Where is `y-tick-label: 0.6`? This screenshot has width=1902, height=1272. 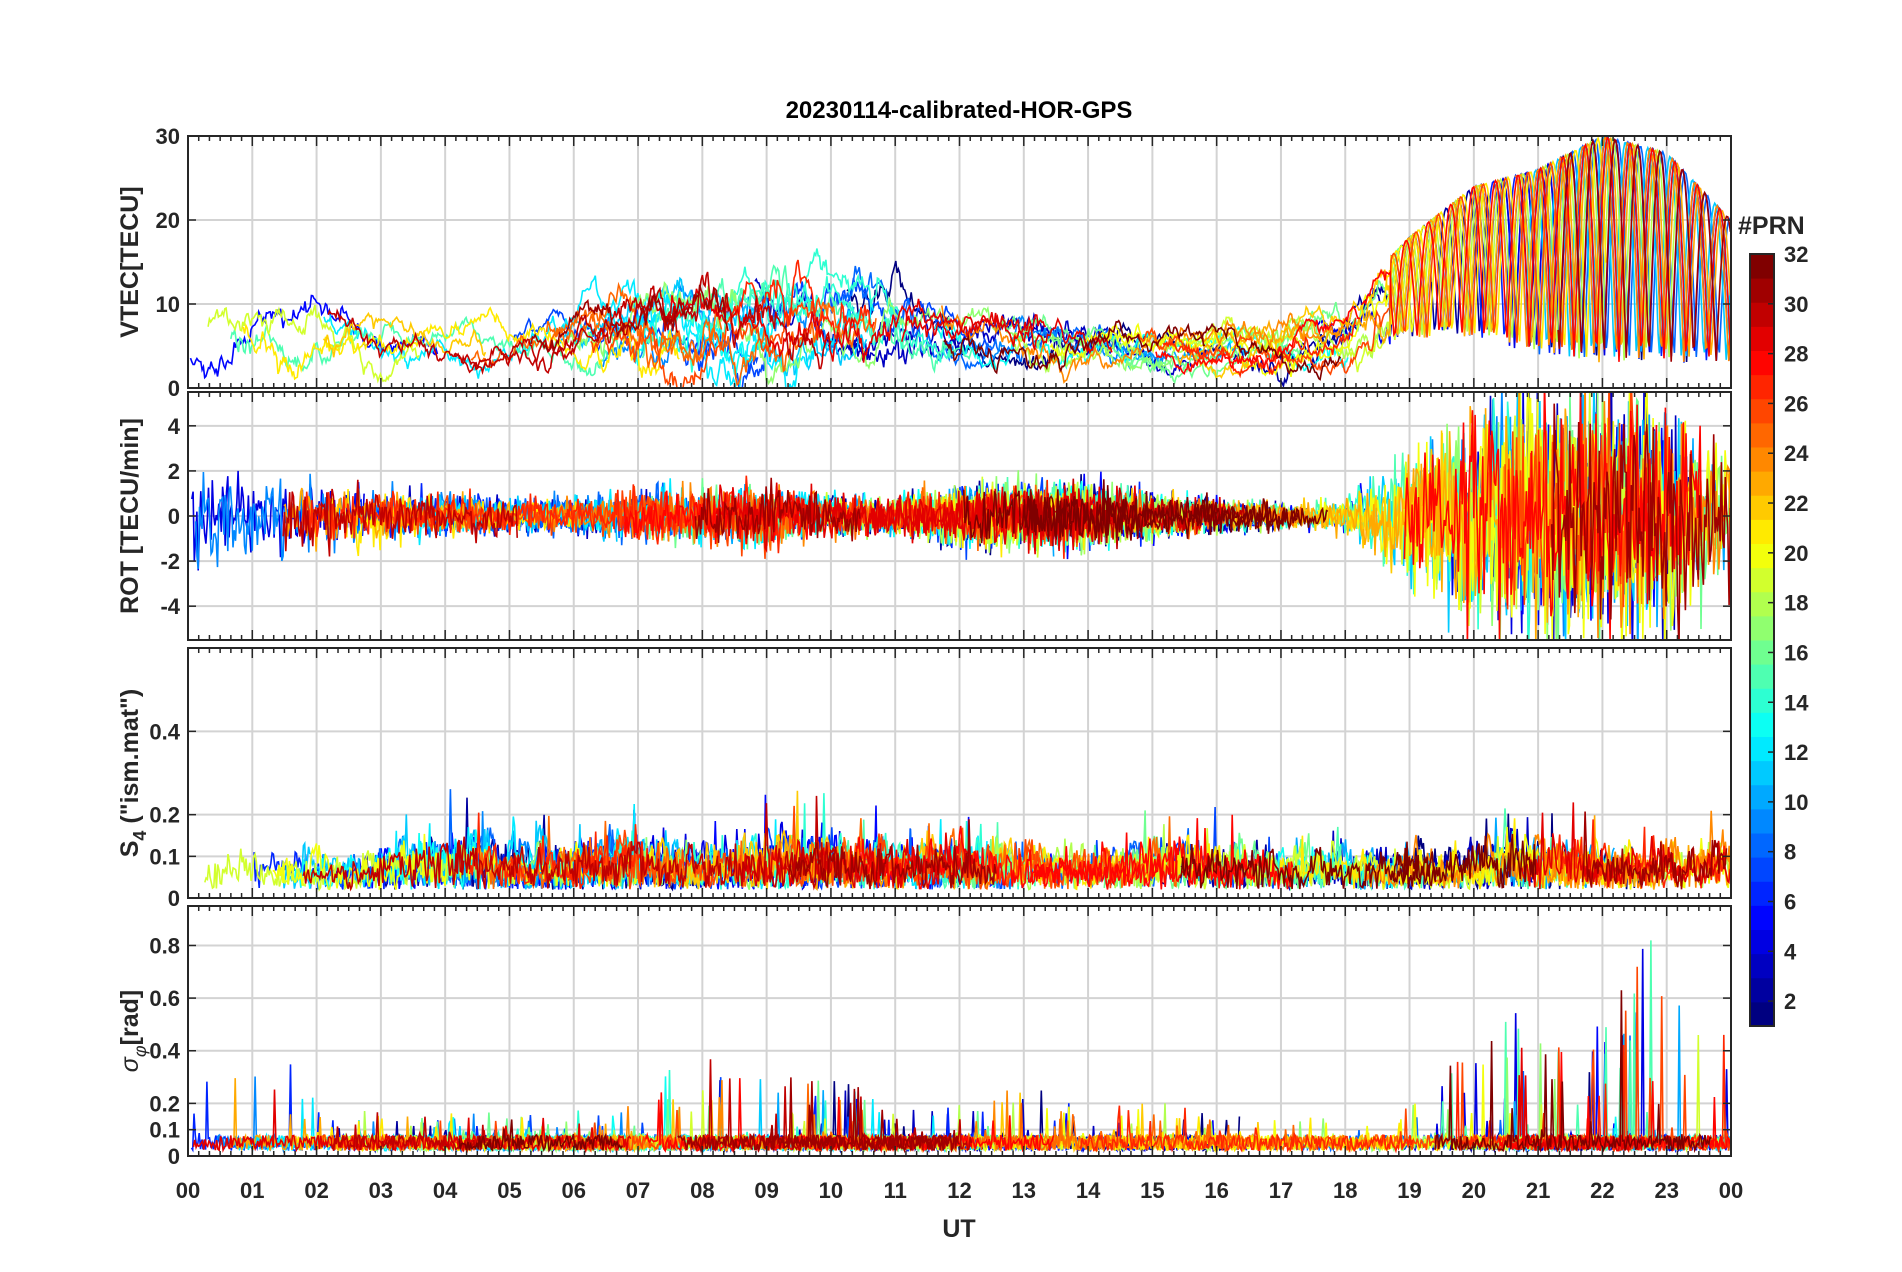 y-tick-label: 0.6 is located at coordinates (164, 998).